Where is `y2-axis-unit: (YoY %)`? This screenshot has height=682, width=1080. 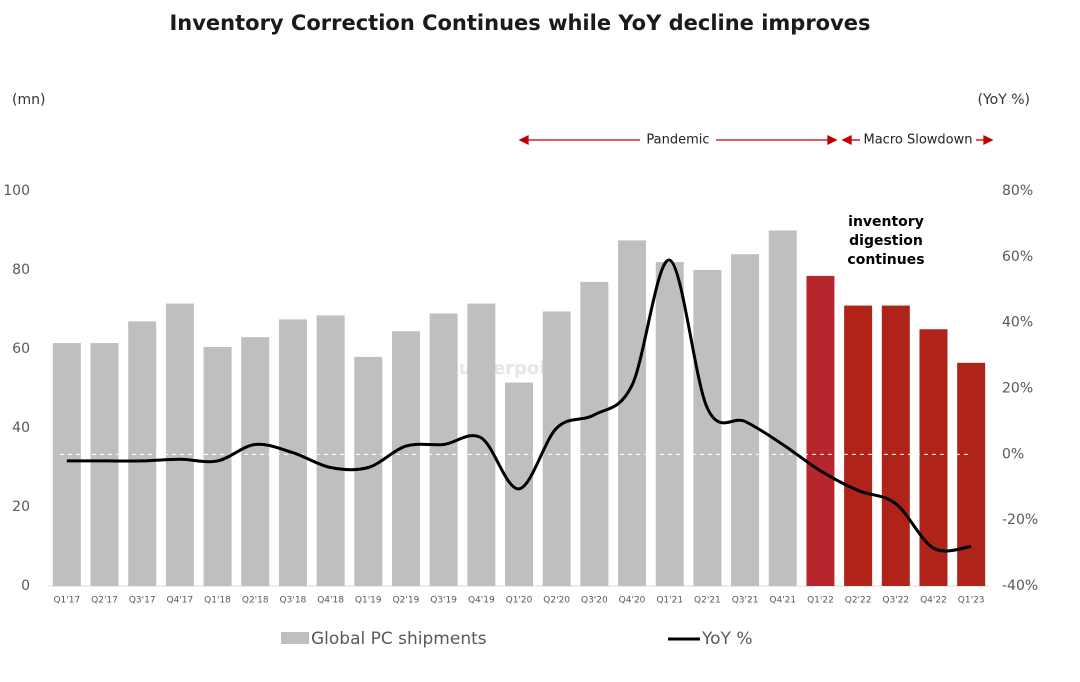
y2-axis-unit: (YoY %) is located at coordinates (1004, 100).